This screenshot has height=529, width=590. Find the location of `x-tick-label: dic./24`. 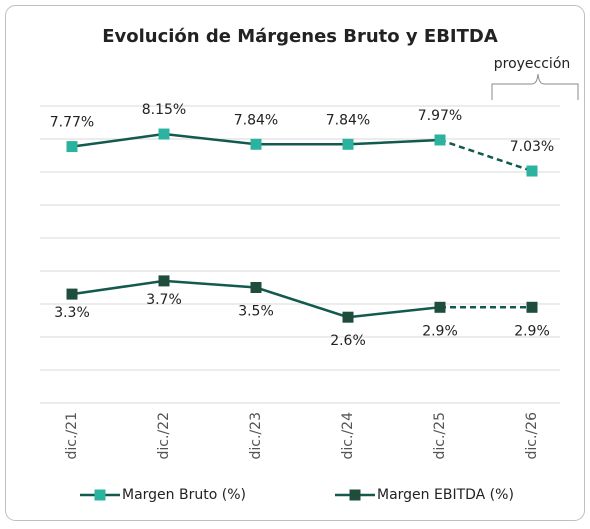

x-tick-label: dic./24 is located at coordinates (348, 436).